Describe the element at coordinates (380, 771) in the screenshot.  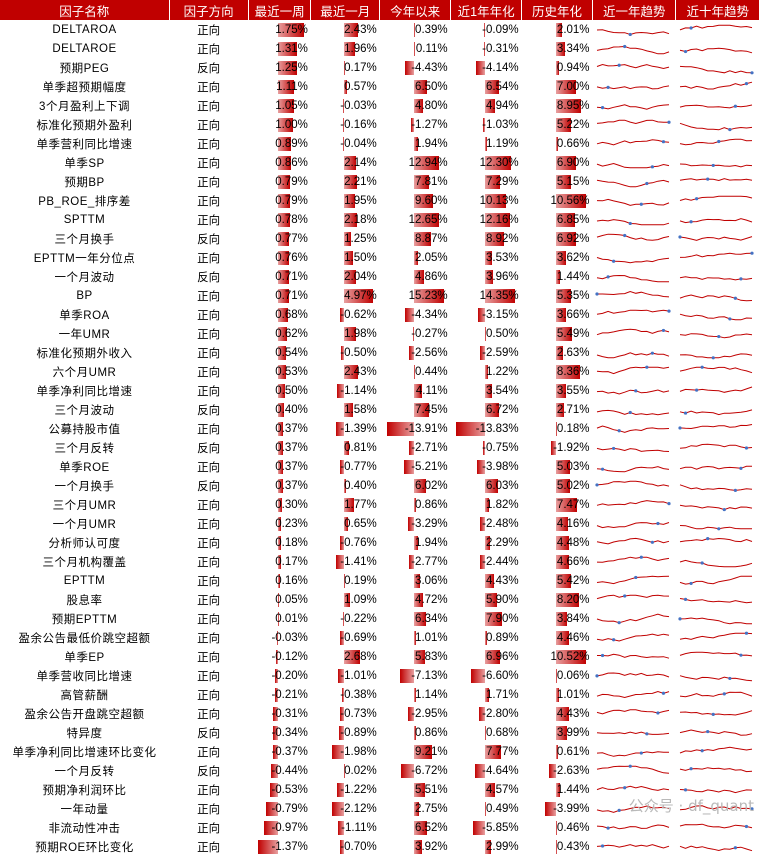
I see `table-row: 一个月反转反向-0.44%0.02%-6.72%-4.64%-2.63%` at that location.